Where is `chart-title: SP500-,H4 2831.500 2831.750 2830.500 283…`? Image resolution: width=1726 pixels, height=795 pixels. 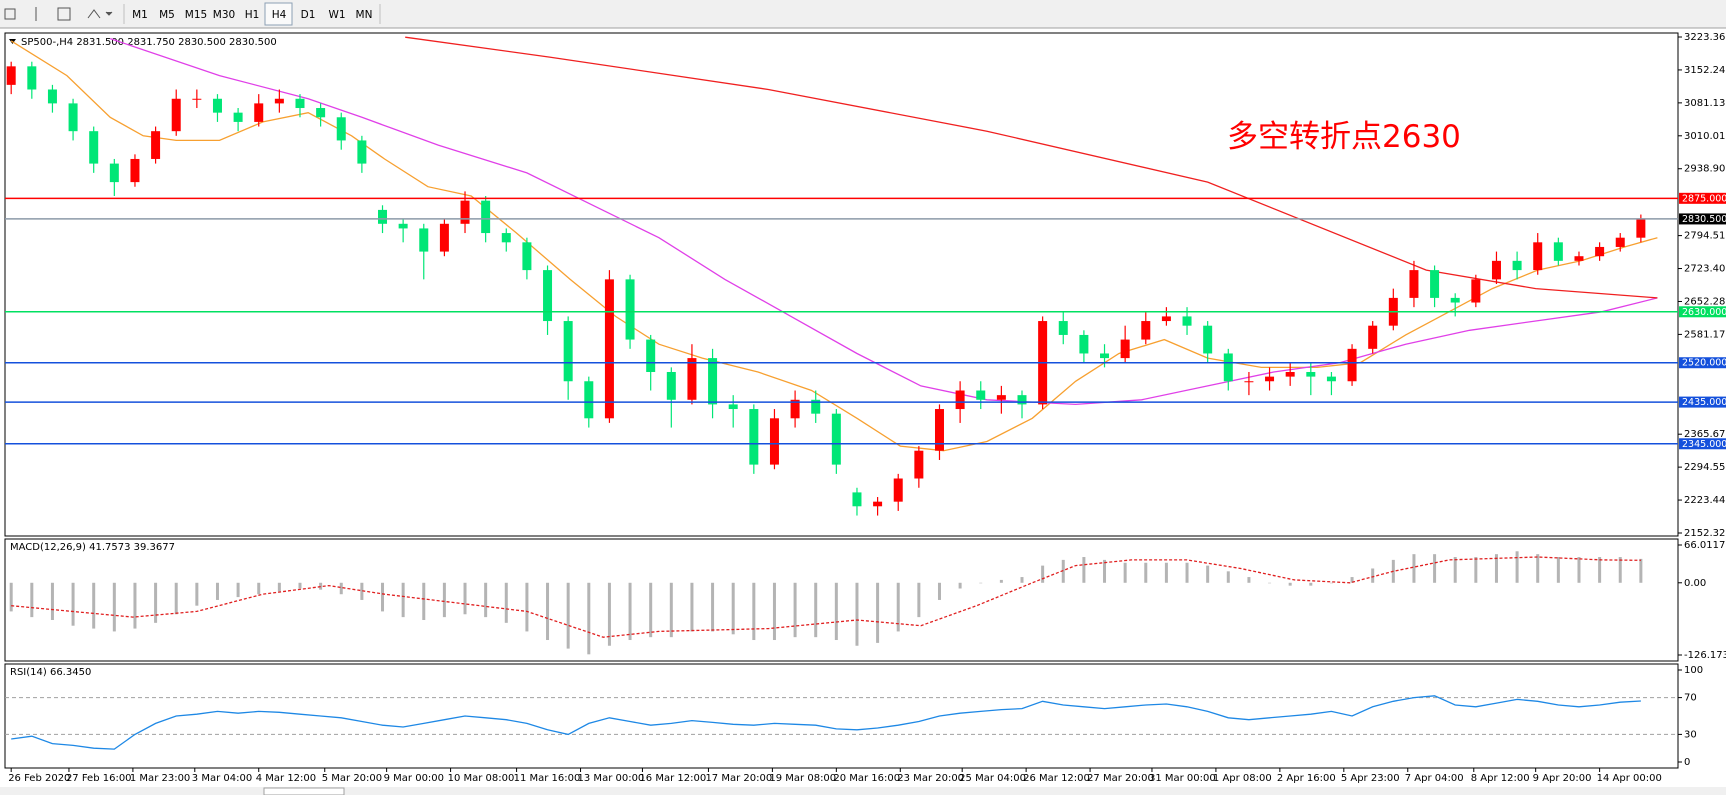 chart-title: SP500-,H4 2831.500 2831.750 2830.500 283… is located at coordinates (149, 42).